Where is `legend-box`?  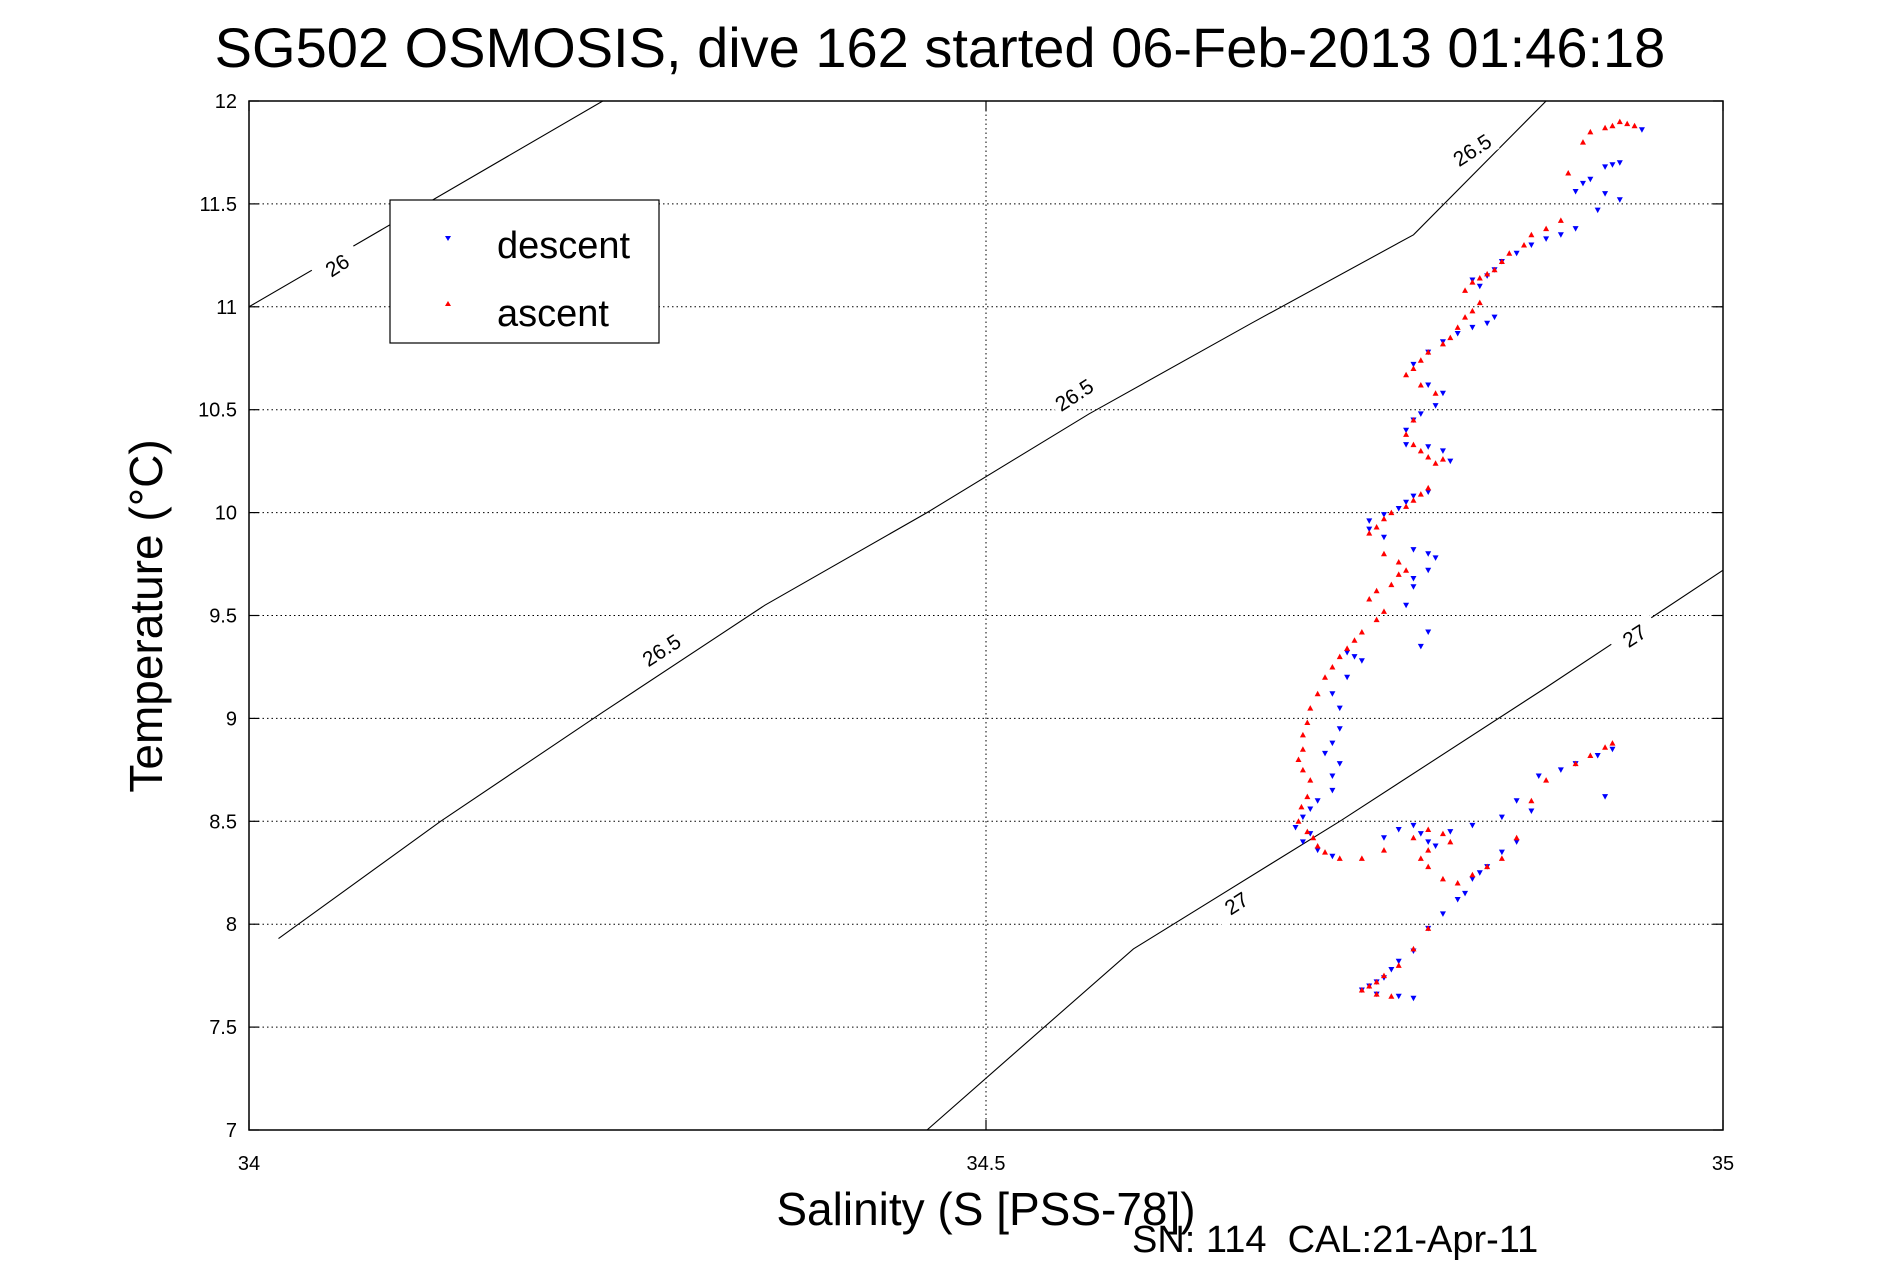 legend-box is located at coordinates (524, 271).